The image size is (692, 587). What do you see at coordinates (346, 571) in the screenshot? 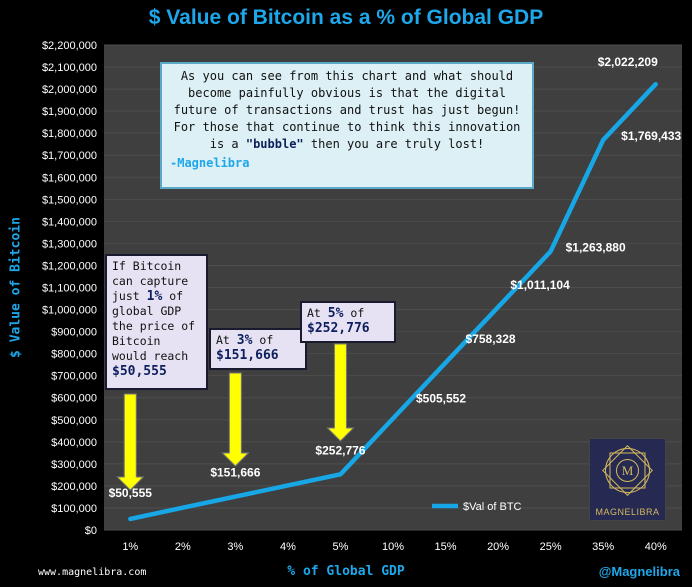
I see `x-axis-label: % of Global GDP` at bounding box center [346, 571].